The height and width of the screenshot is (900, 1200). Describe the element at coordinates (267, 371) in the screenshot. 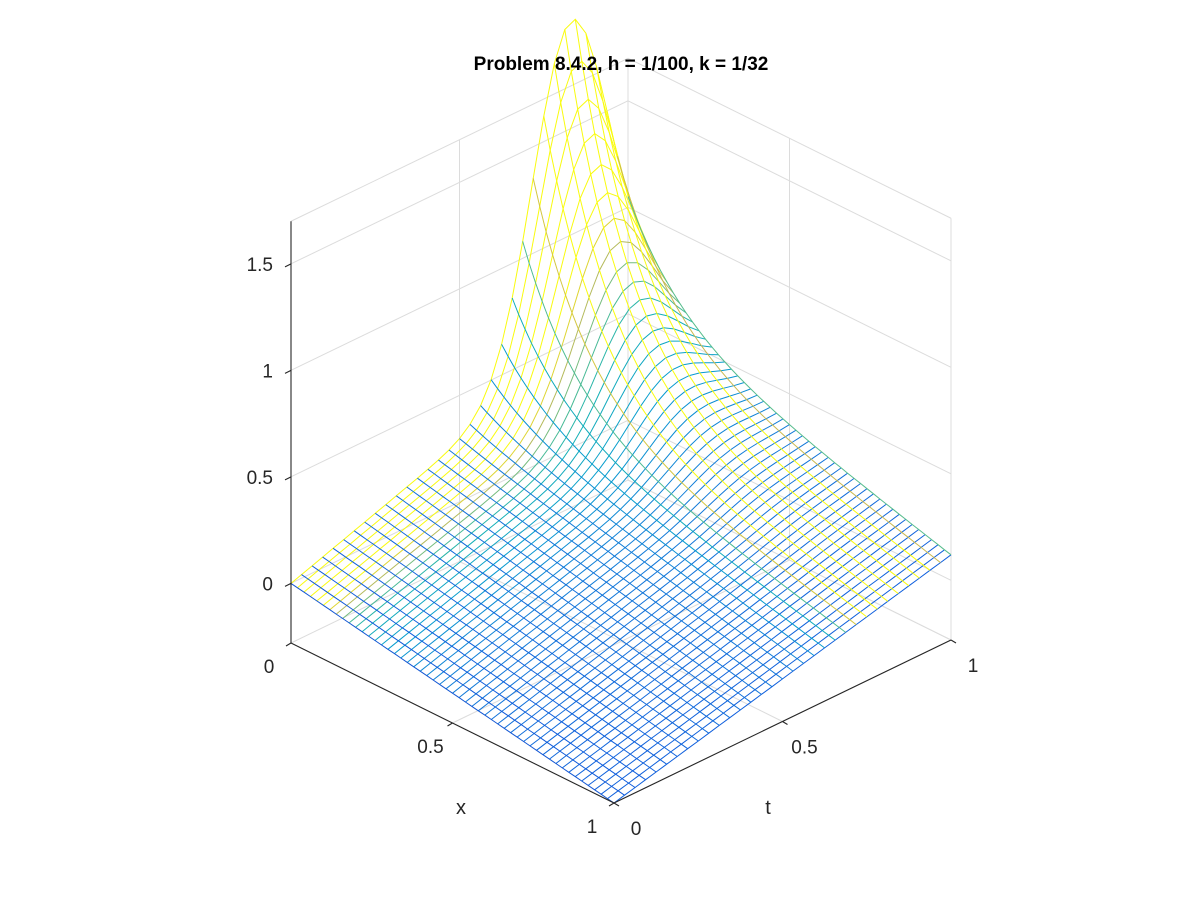

I see `z-tick-label: 1` at that location.